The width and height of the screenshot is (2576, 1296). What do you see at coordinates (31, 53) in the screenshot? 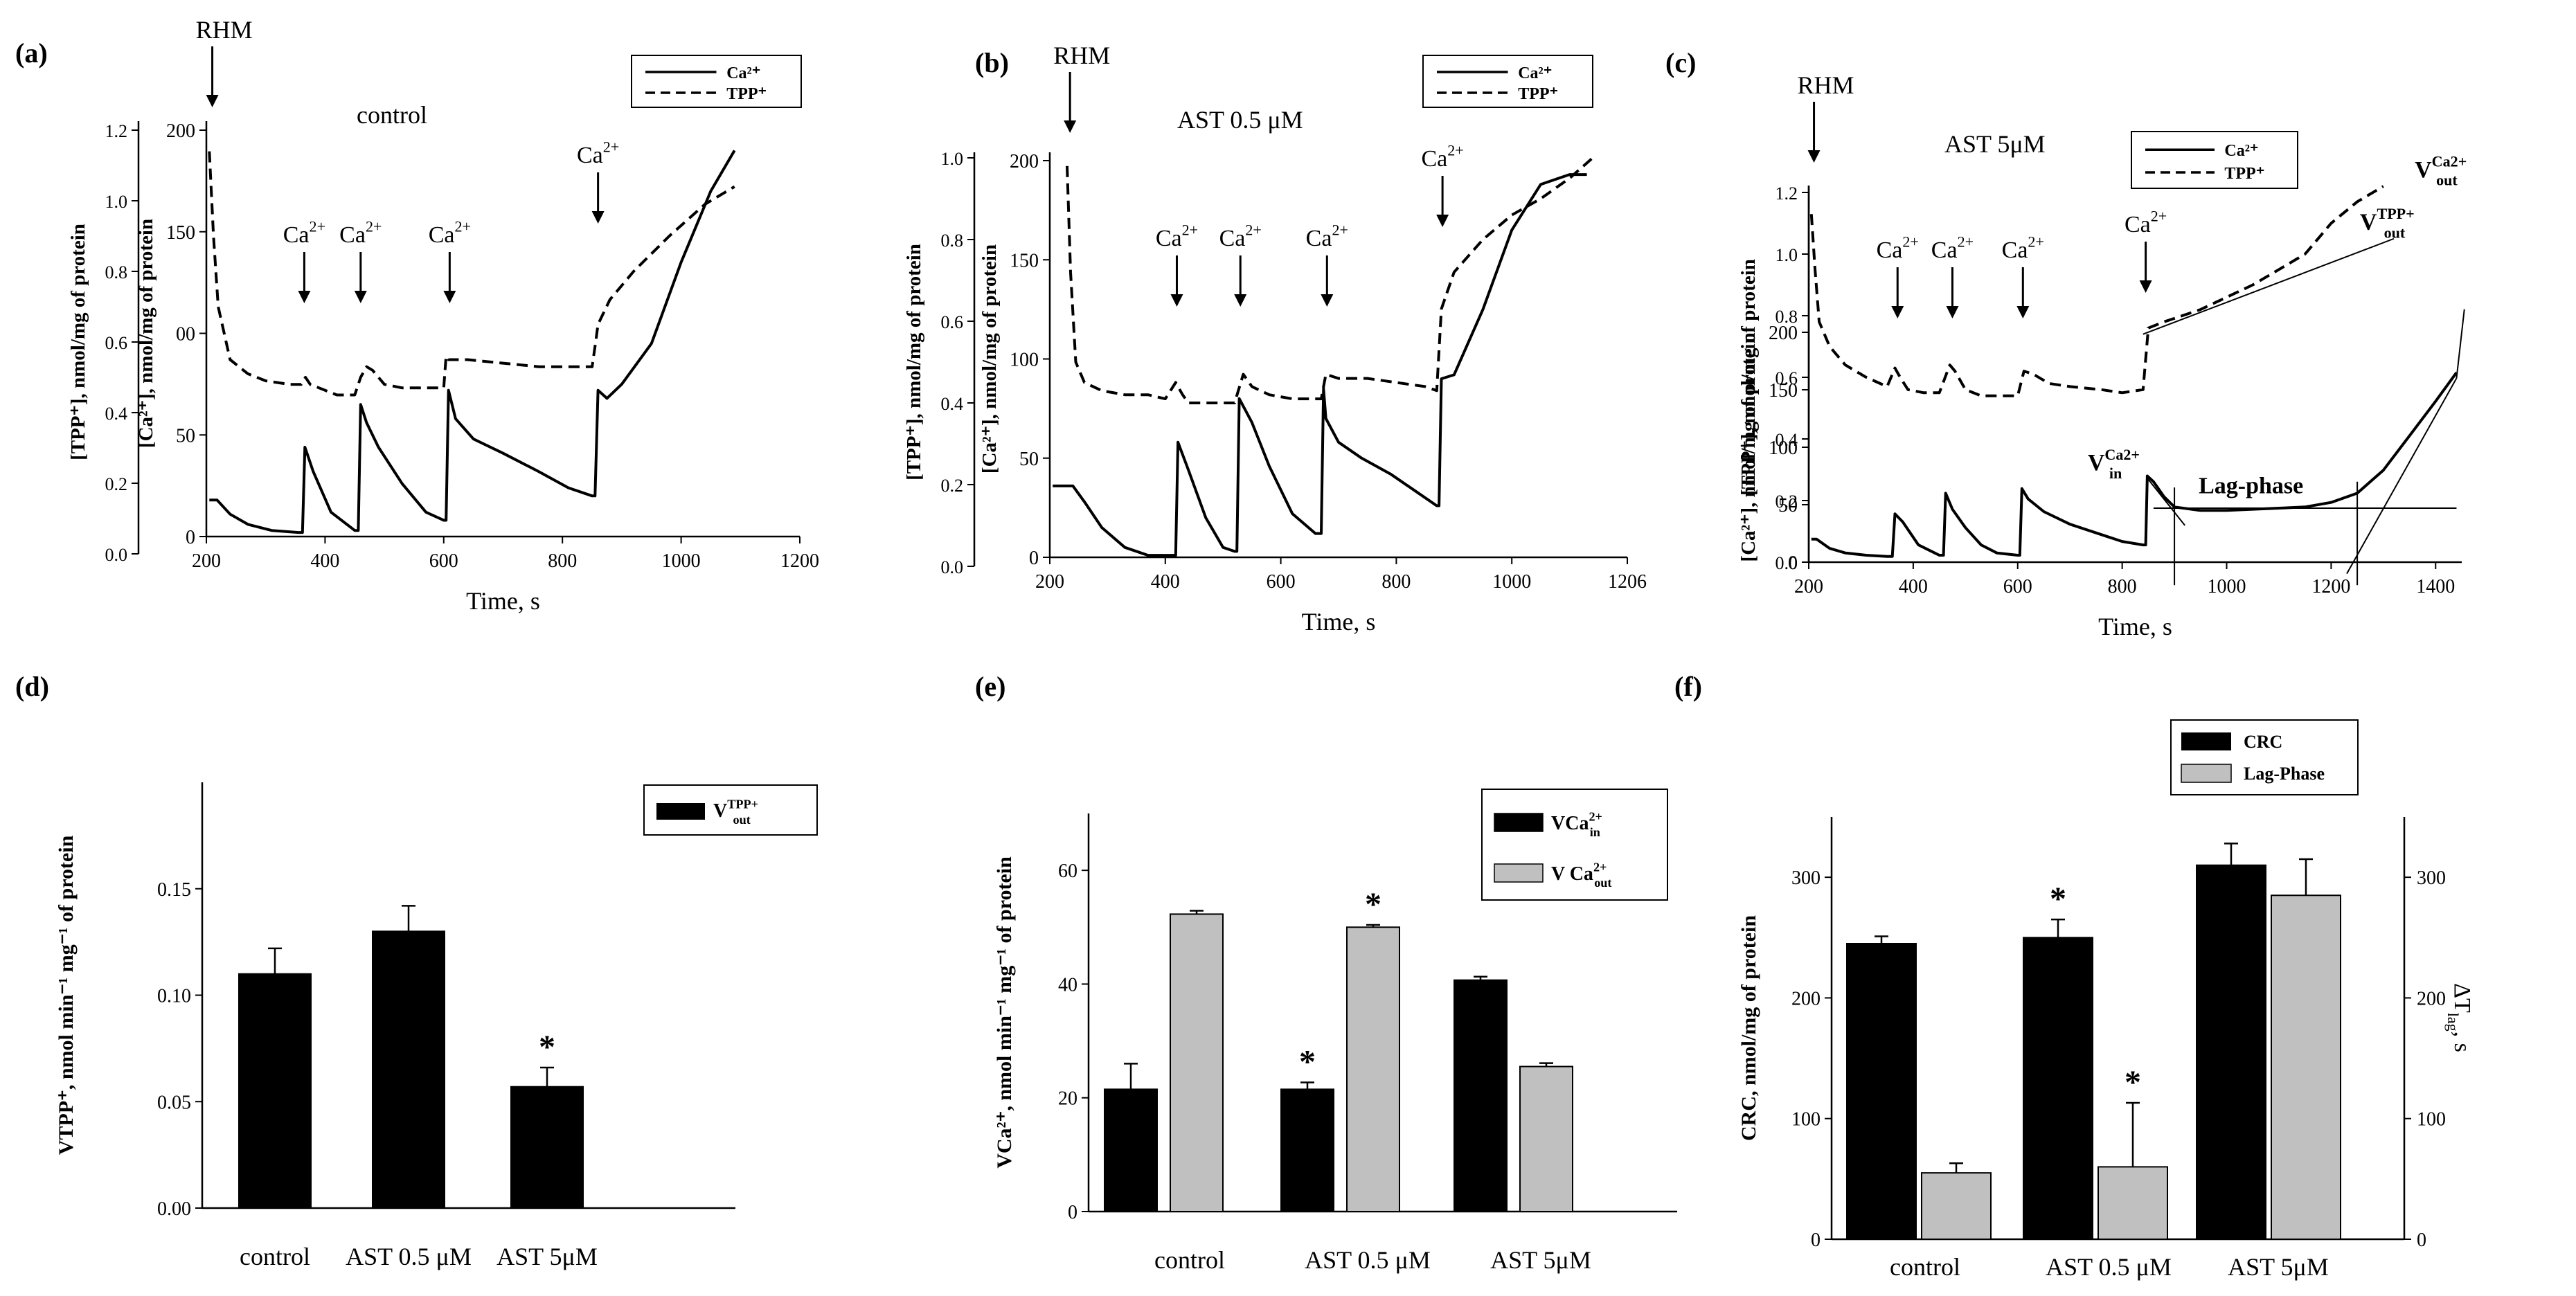
I see `panel-label-a: (a)` at bounding box center [31, 53].